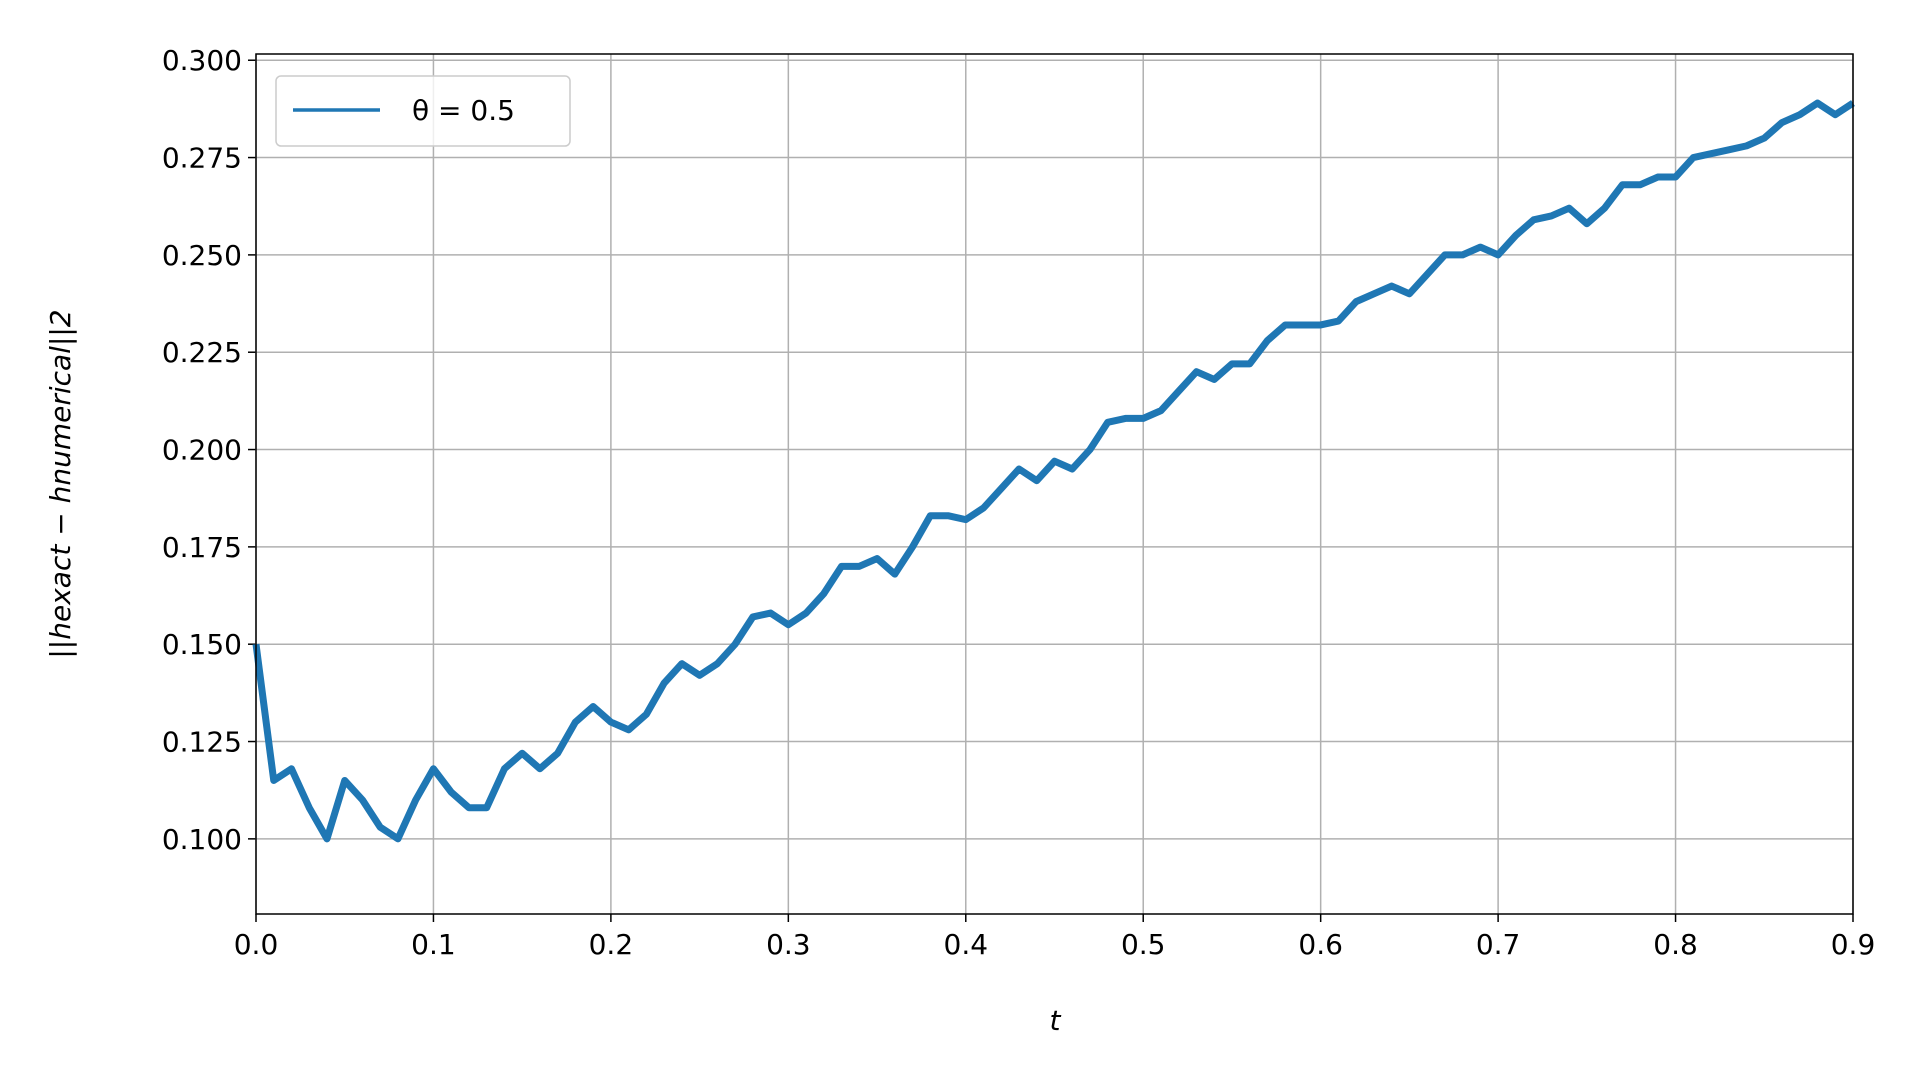 This screenshot has height=1084, width=1920. What do you see at coordinates (202, 158) in the screenshot?
I see `y-tick-label: 0.275` at bounding box center [202, 158].